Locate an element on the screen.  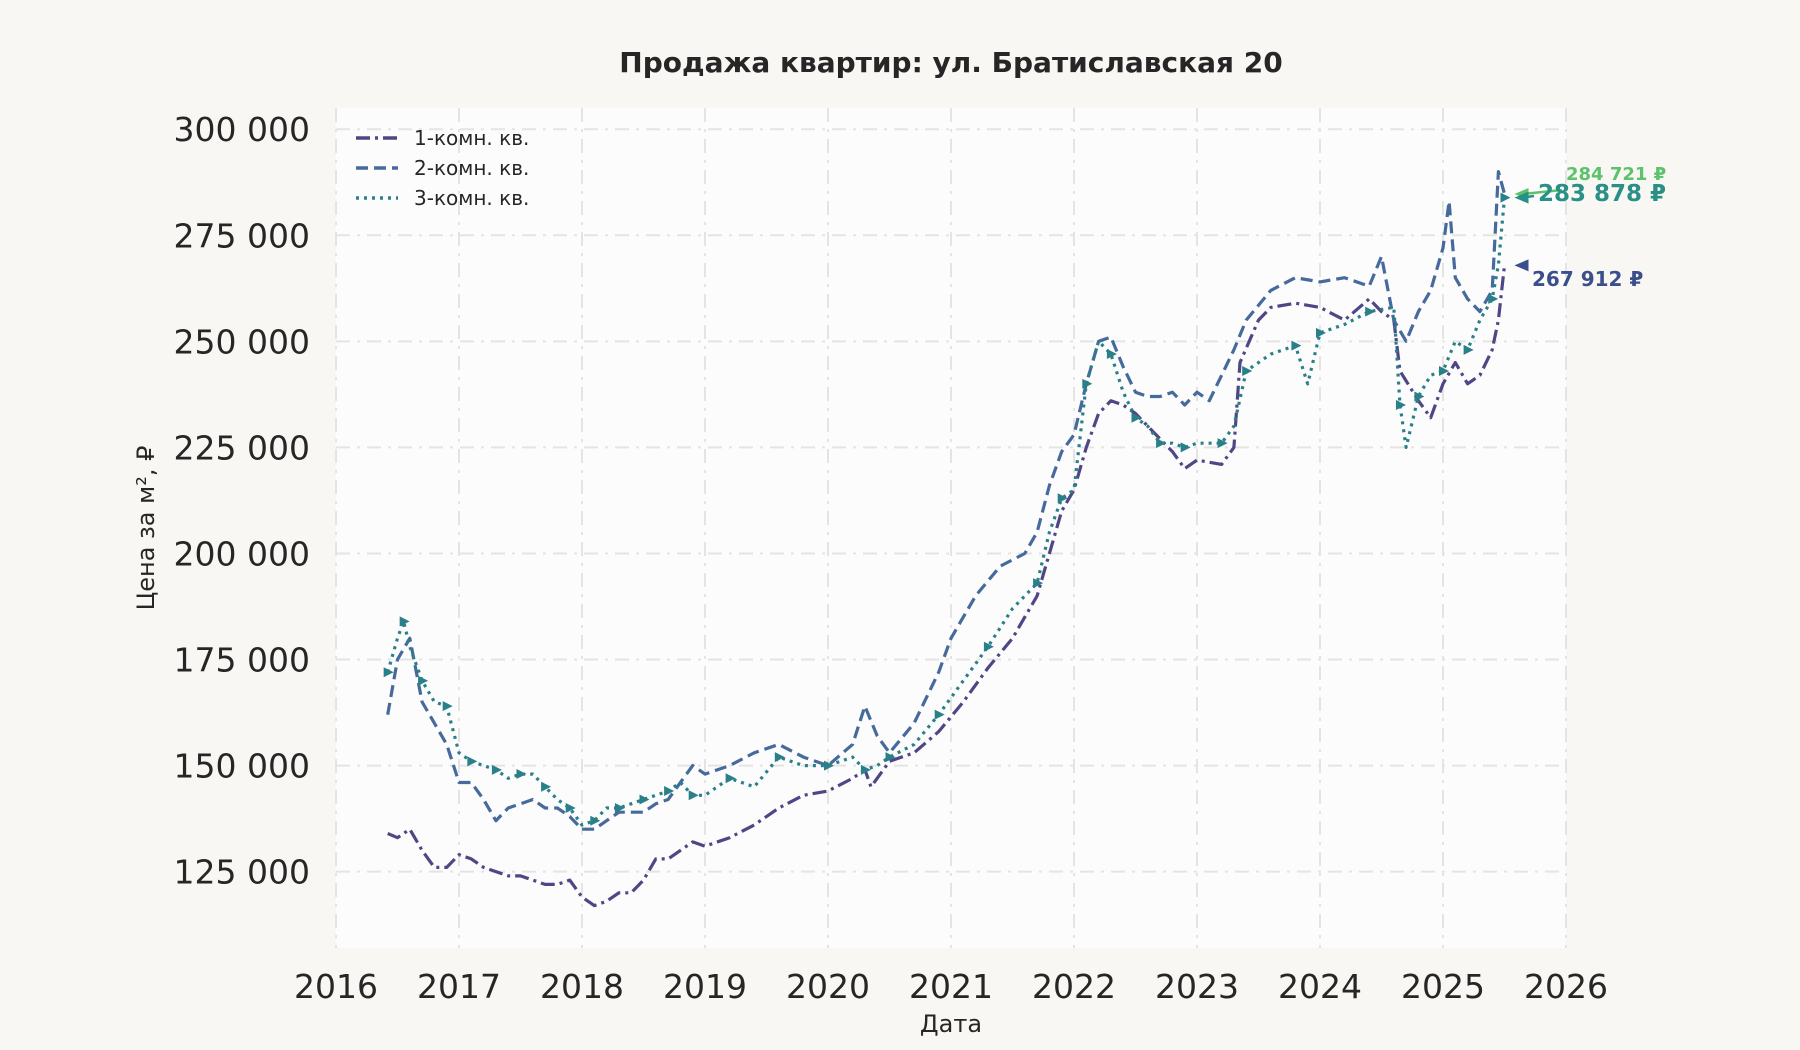
y-tick-label: 150 000 is located at coordinates (242, 766).